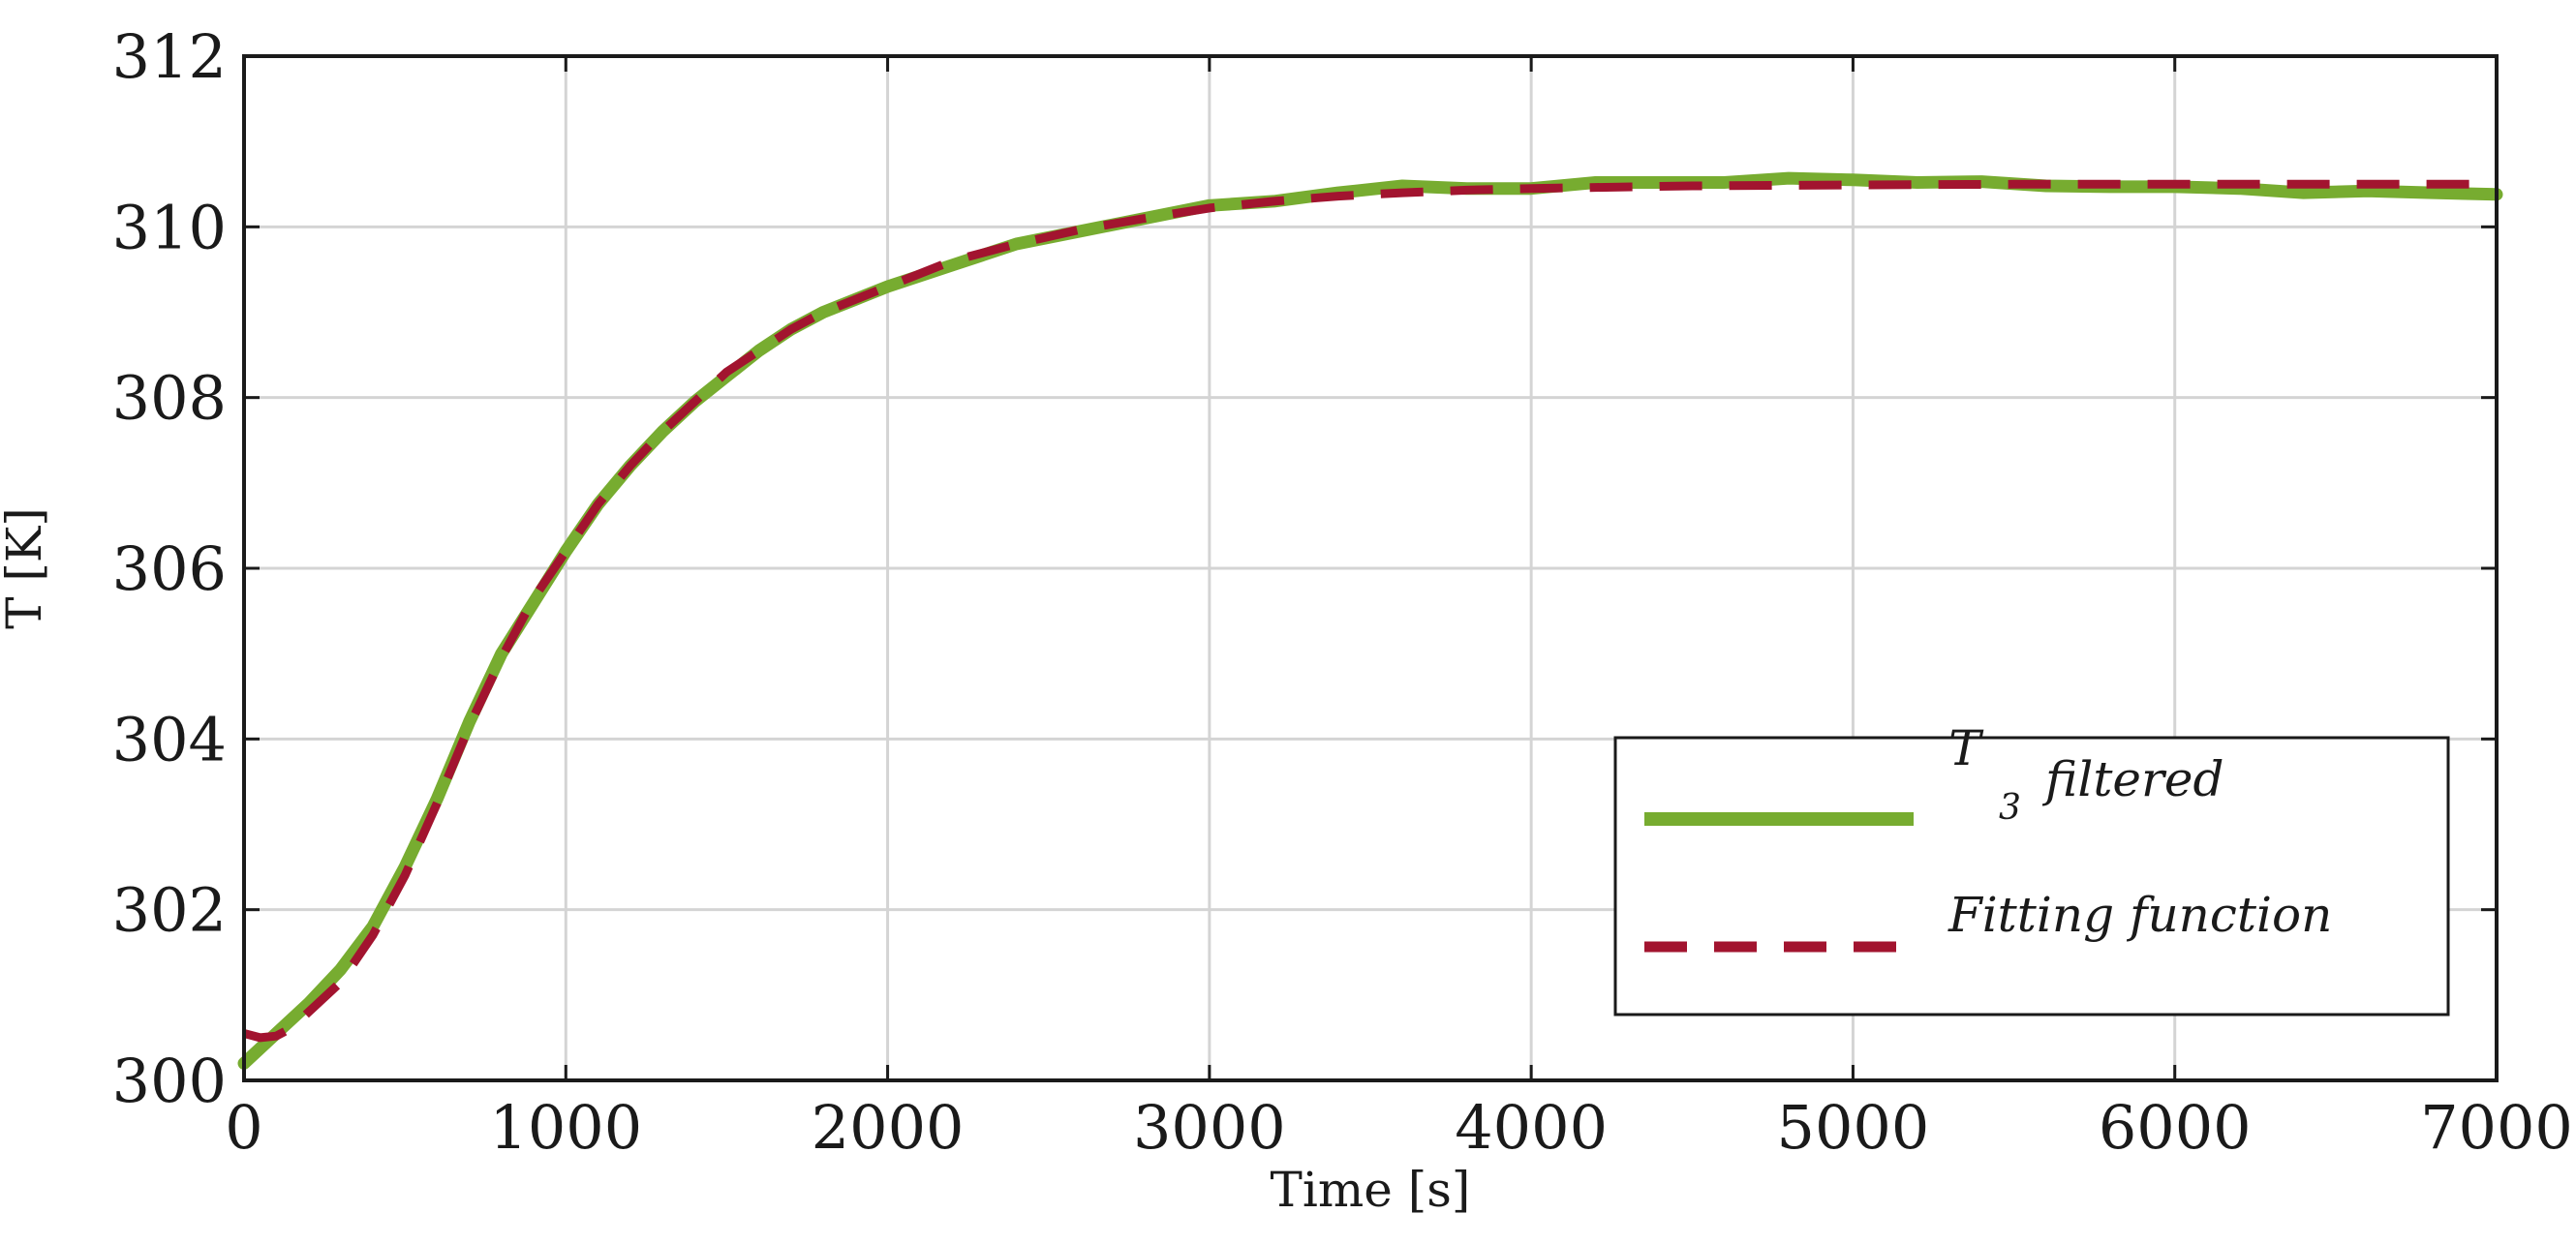 Image resolution: width=2576 pixels, height=1244 pixels. What do you see at coordinates (243, 1127) in the screenshot?
I see `x-tick-label: 0` at bounding box center [243, 1127].